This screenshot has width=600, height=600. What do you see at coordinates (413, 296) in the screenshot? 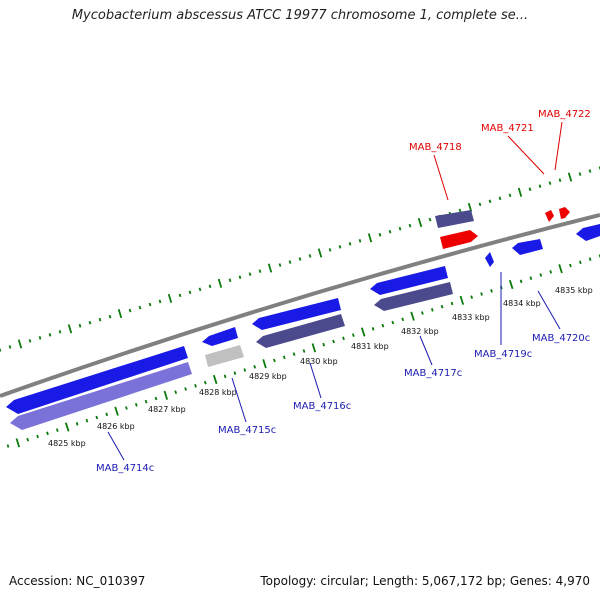
I see `gene-arrow-mab4717c-purple` at bounding box center [413, 296].